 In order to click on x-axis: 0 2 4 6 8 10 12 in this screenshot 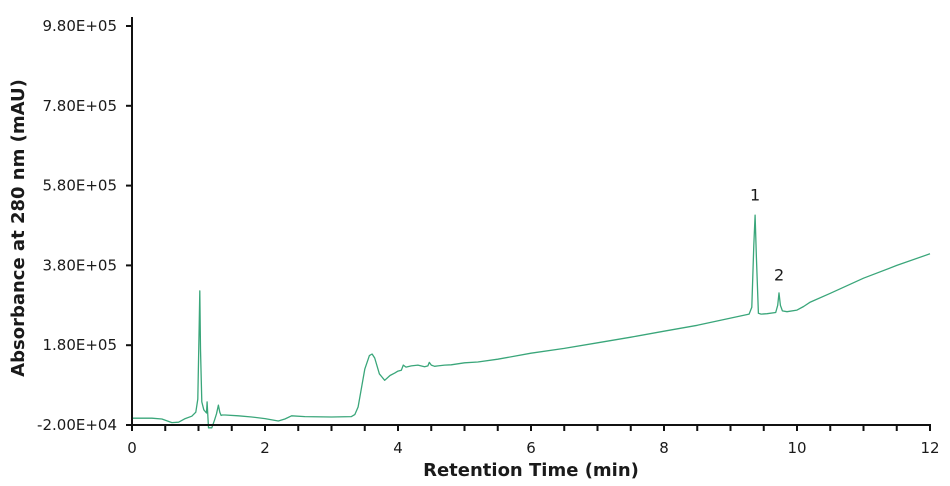, I will do `click(533, 440)`.